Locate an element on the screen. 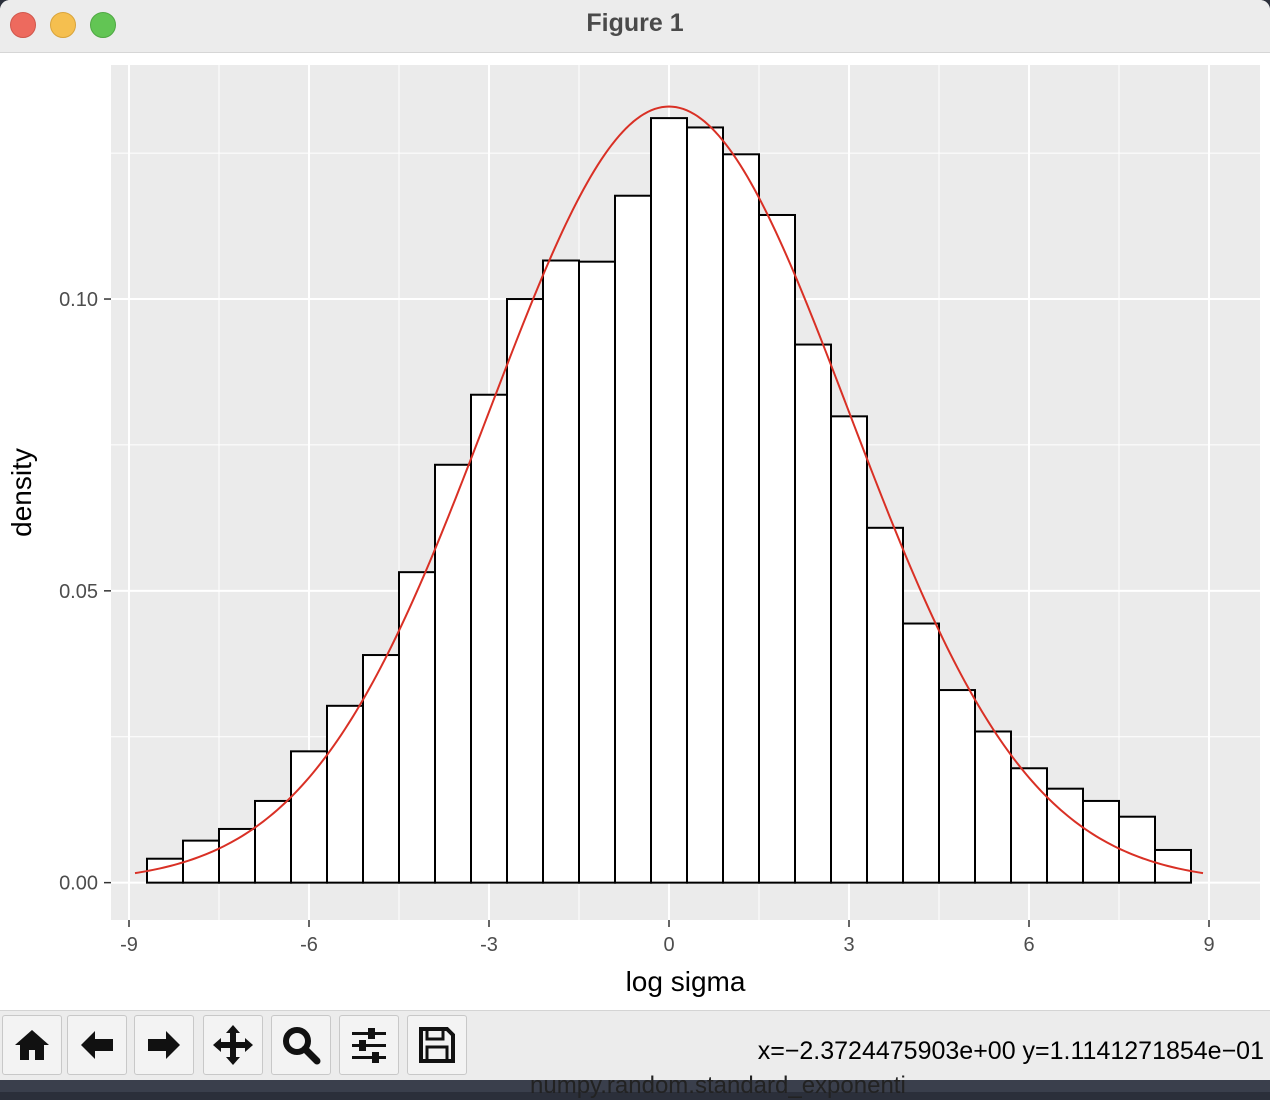 The width and height of the screenshot is (1270, 1100). title-bar: Figure 1 is located at coordinates (635, 26).